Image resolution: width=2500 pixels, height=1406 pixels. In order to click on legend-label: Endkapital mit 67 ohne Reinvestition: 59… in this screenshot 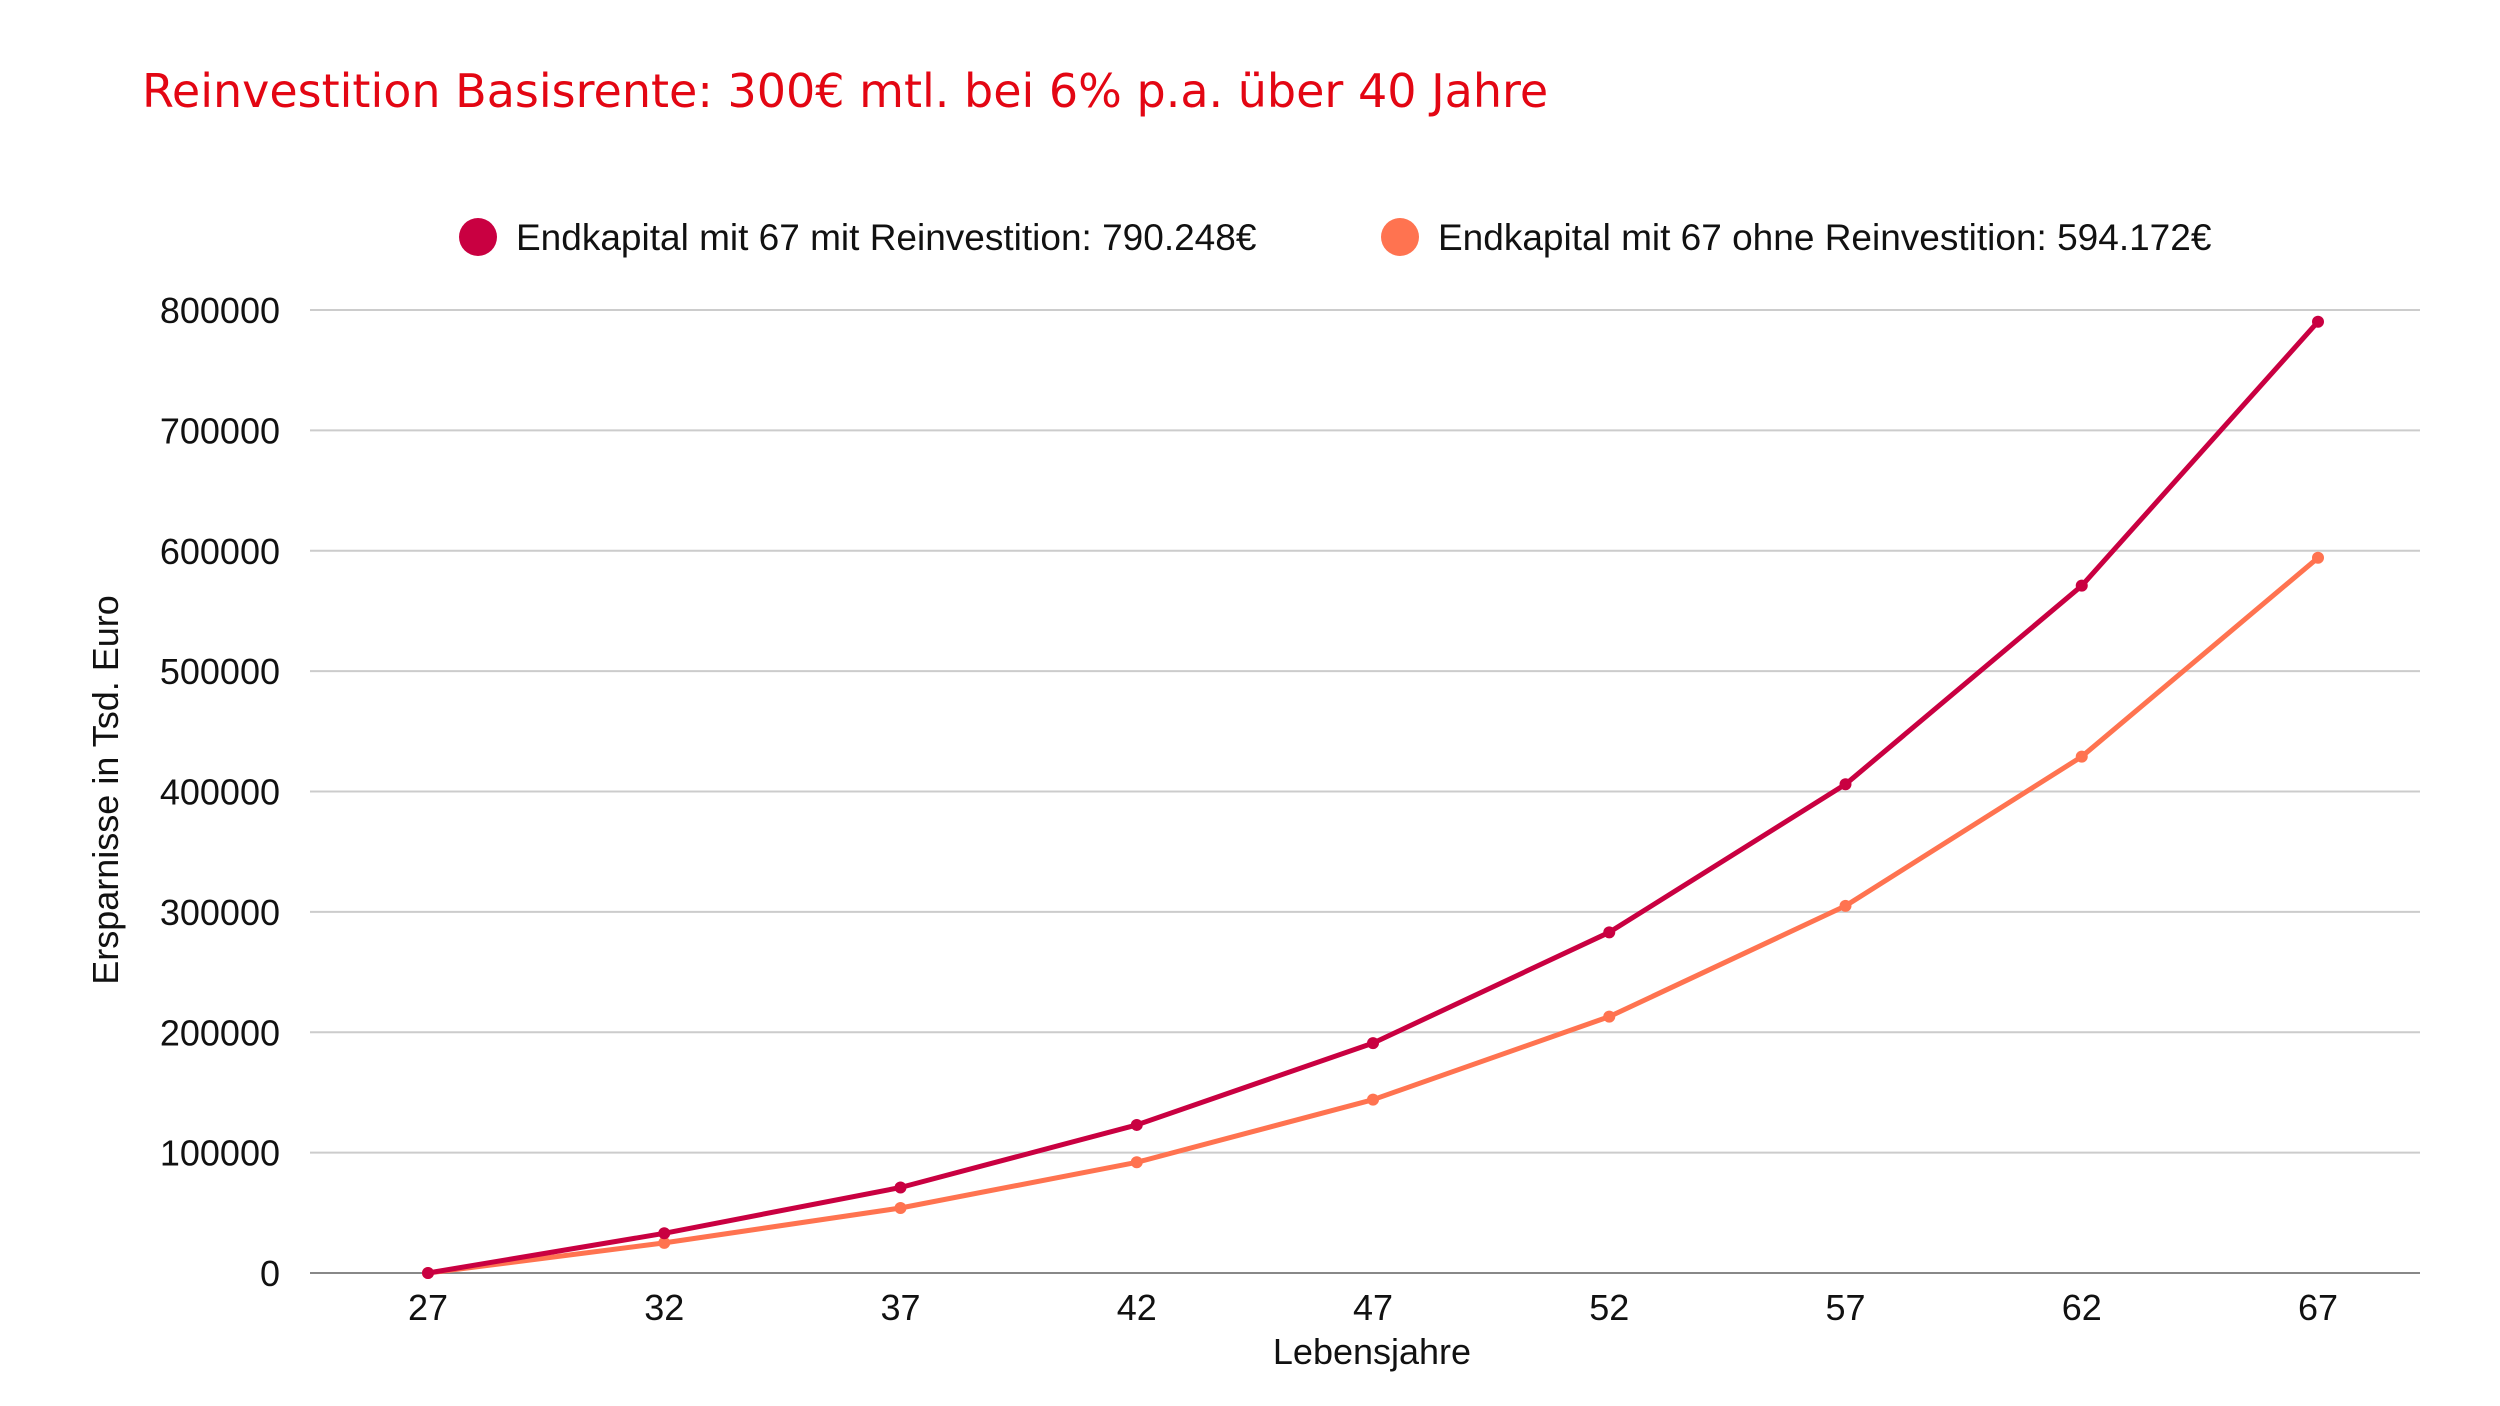, I will do `click(1825, 237)`.